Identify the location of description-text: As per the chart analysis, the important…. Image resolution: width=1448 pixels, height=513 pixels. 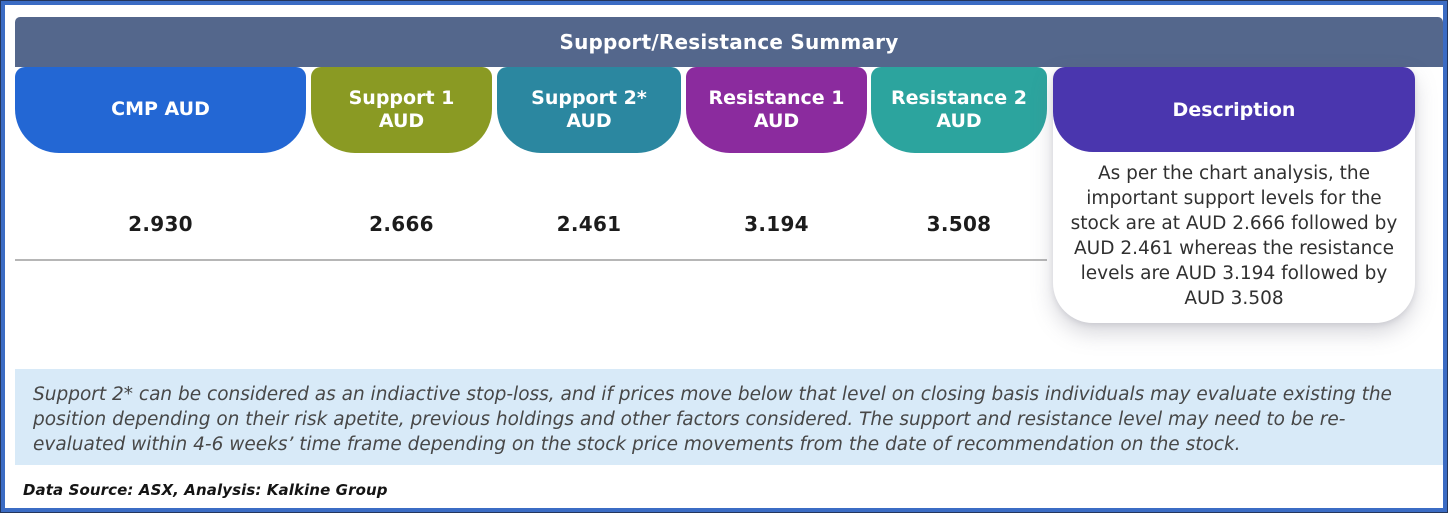
(1234, 236).